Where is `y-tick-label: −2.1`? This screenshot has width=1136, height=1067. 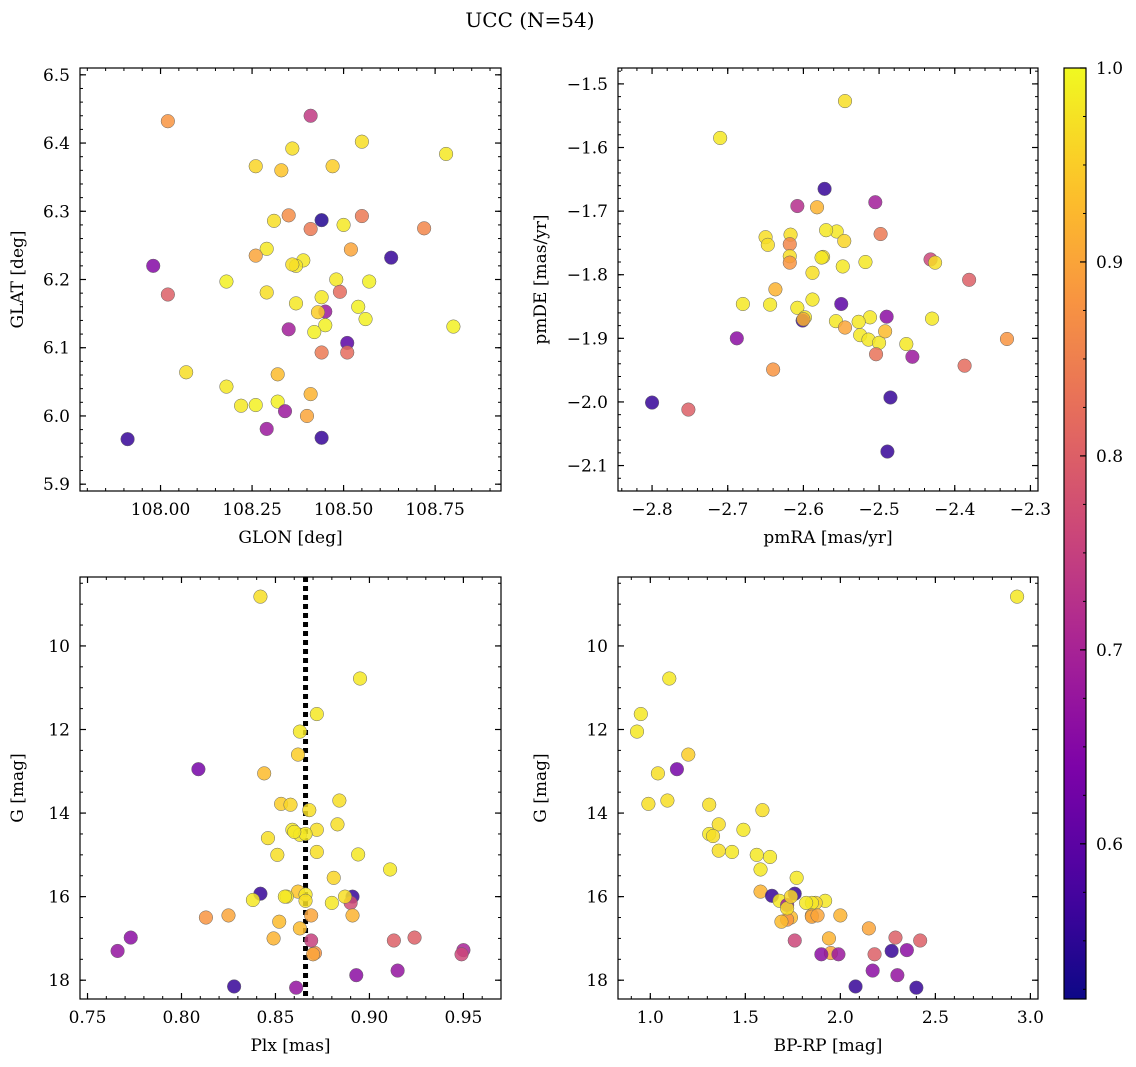 y-tick-label: −2.1 is located at coordinates (587, 467).